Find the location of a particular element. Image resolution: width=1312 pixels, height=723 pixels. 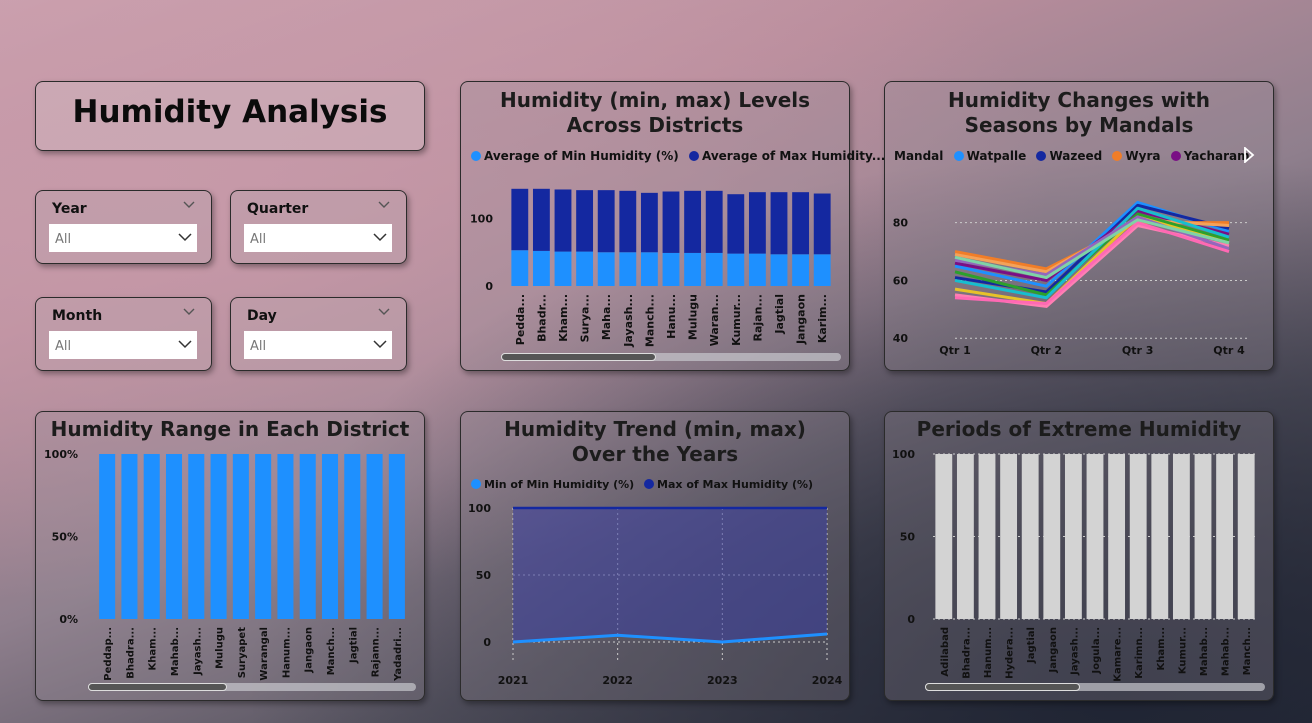

area-fill is located at coordinates (670, 575).